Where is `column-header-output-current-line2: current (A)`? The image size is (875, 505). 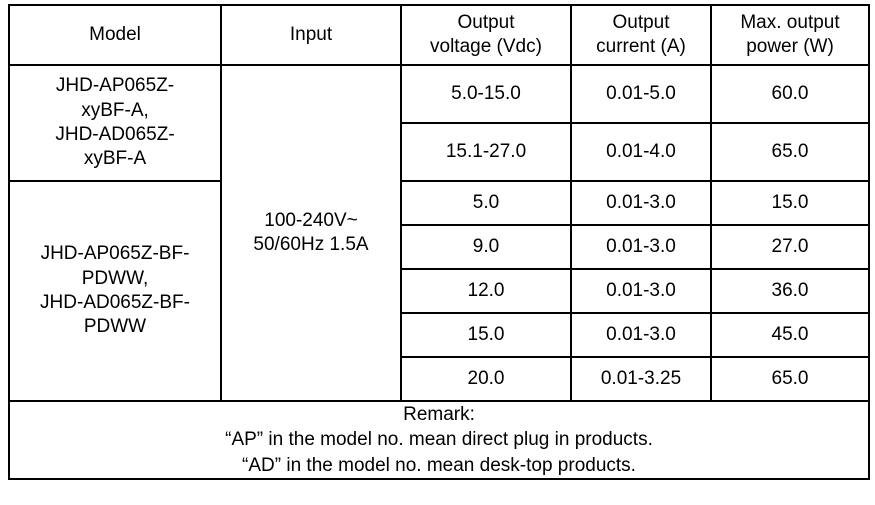
column-header-output-current-line2: current (A) is located at coordinates (641, 46).